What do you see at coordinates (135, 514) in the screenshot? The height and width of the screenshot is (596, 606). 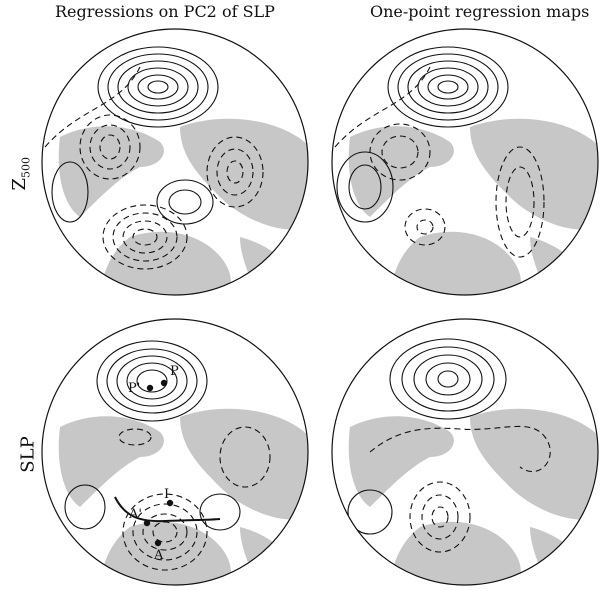 I see `point-a-prime-label: A'` at bounding box center [135, 514].